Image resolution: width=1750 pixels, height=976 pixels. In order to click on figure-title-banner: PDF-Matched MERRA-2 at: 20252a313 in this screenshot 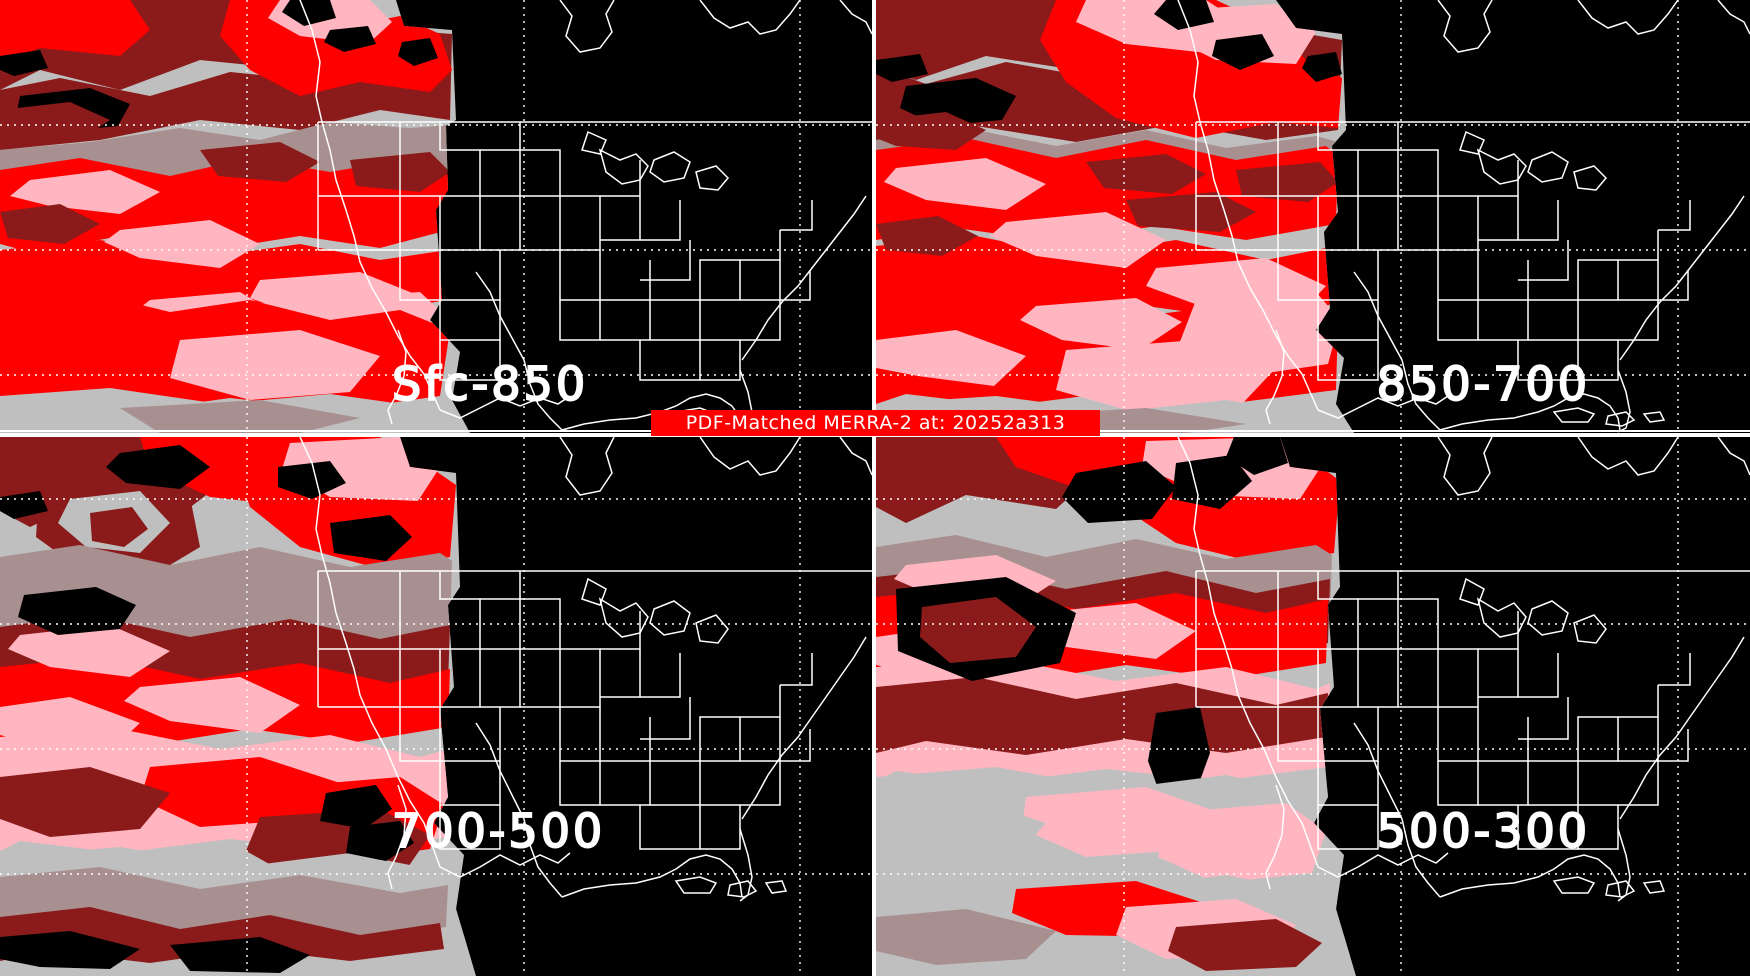, I will do `click(875, 423)`.